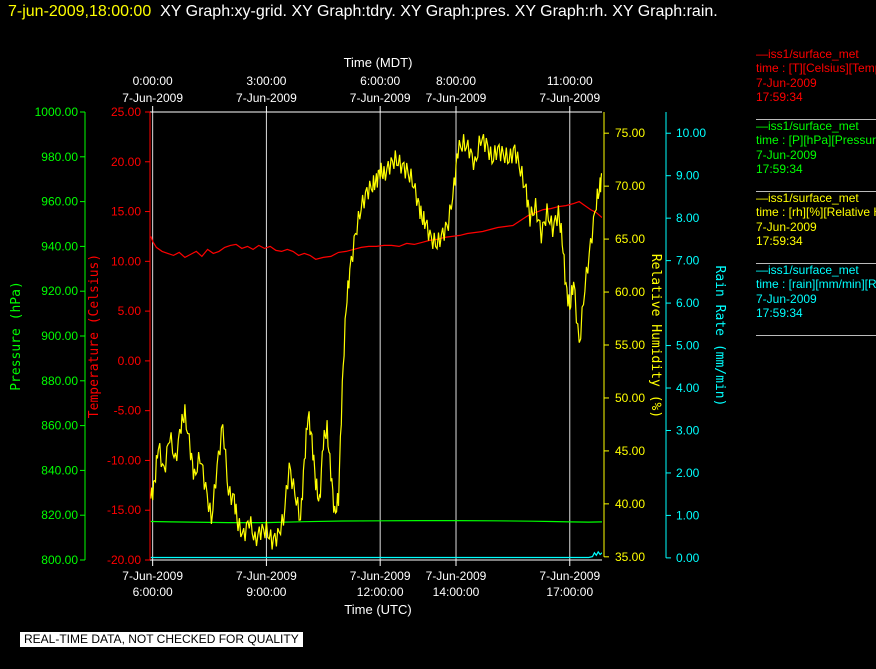 This screenshot has width=876, height=669. I want to click on y-tick-label-tdry: -10.00, so click(124, 460).